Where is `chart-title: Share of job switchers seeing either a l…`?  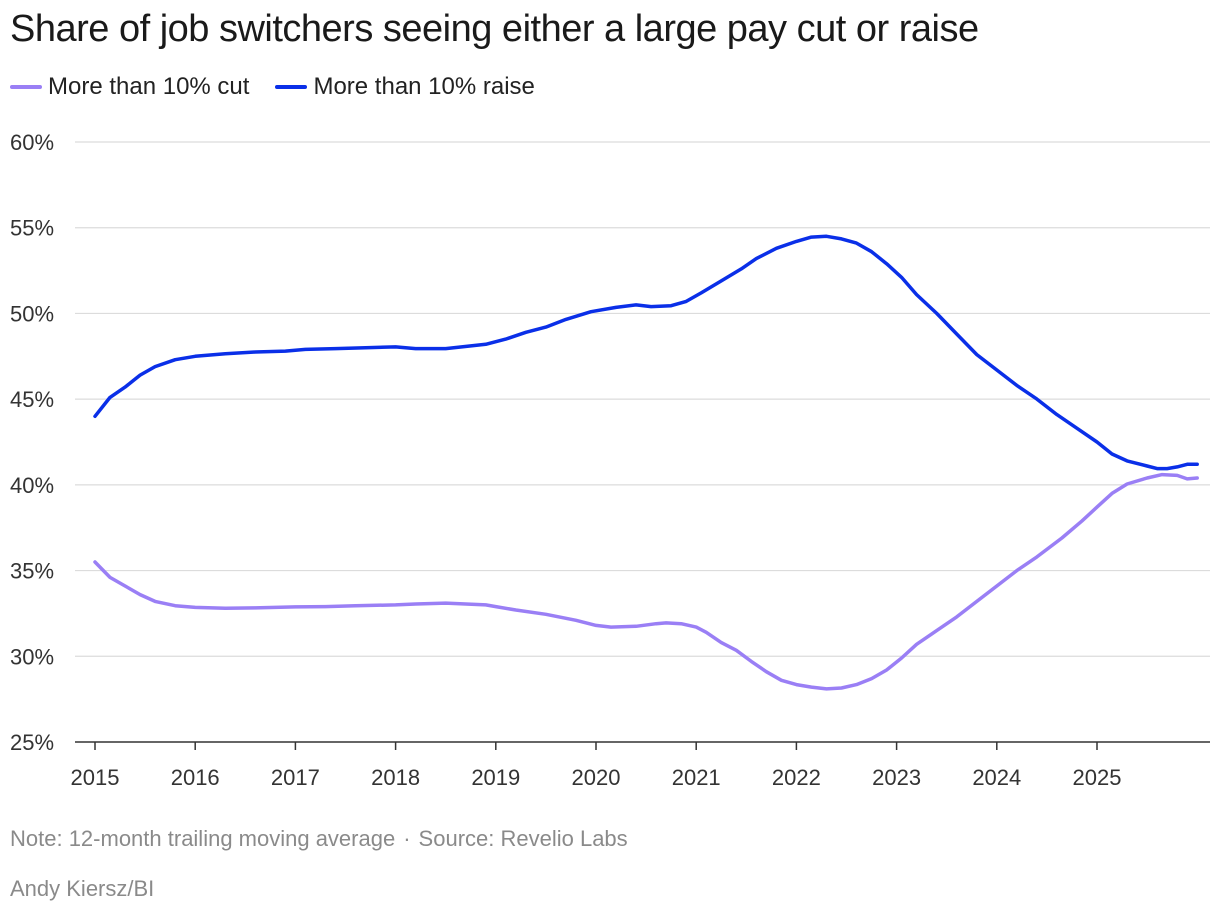
chart-title: Share of job switchers seeing either a l… is located at coordinates (494, 29).